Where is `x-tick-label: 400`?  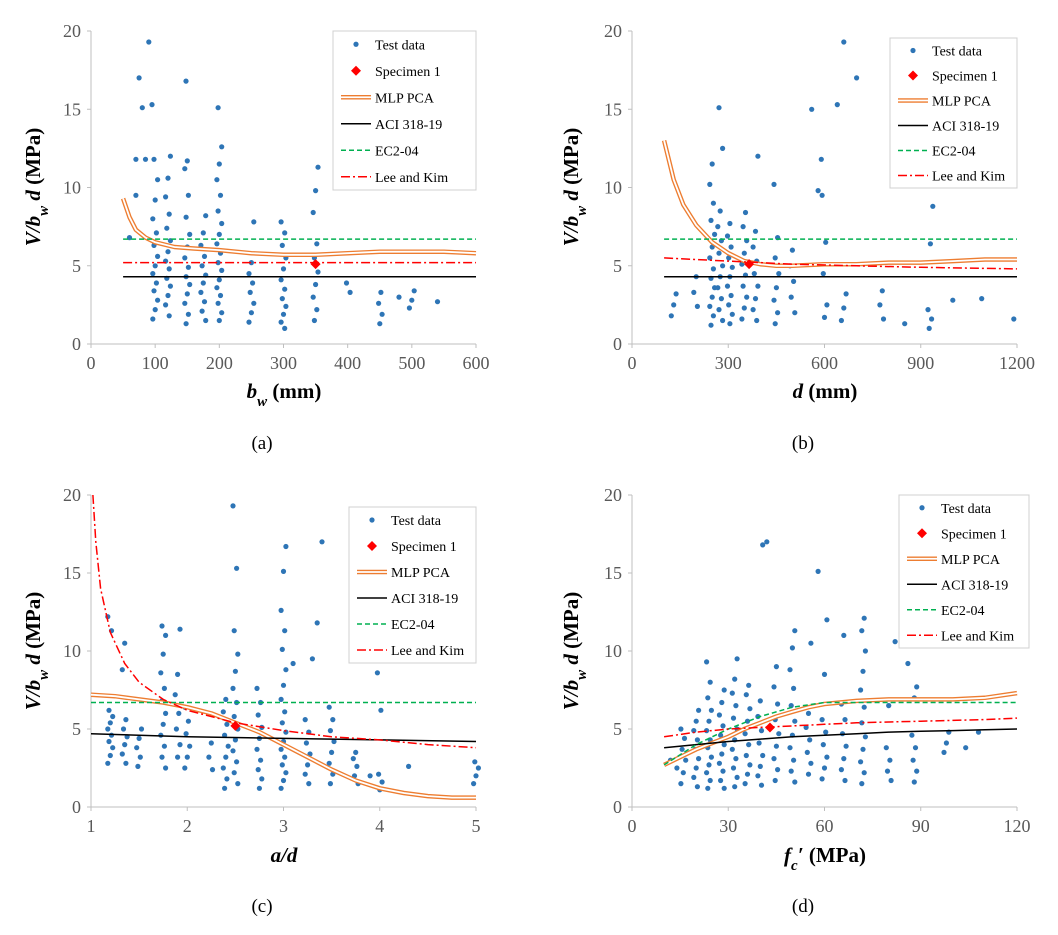
x-tick-label: 400 is located at coordinates (347, 363).